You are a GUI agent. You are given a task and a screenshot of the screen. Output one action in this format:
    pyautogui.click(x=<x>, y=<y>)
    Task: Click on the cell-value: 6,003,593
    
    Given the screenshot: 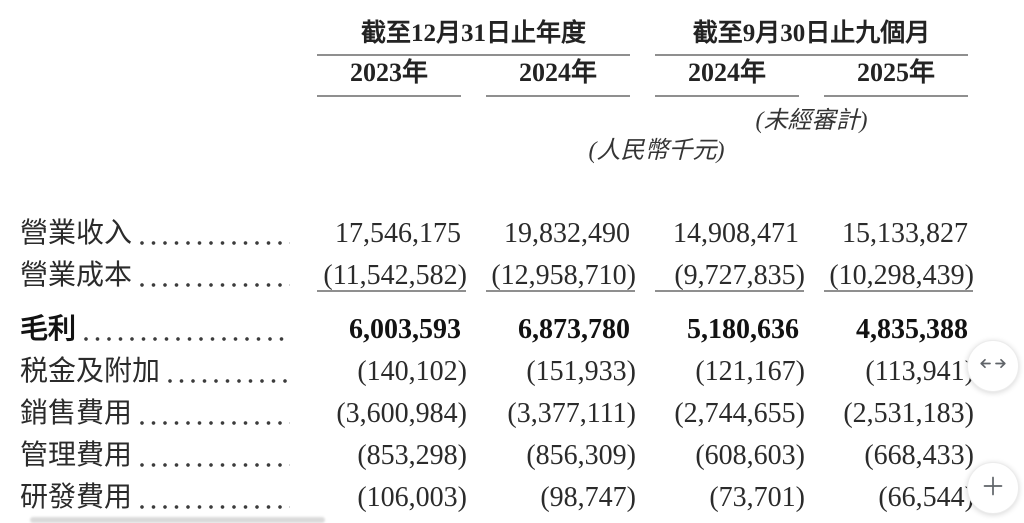 What is the action you would take?
    pyautogui.click(x=405, y=329)
    